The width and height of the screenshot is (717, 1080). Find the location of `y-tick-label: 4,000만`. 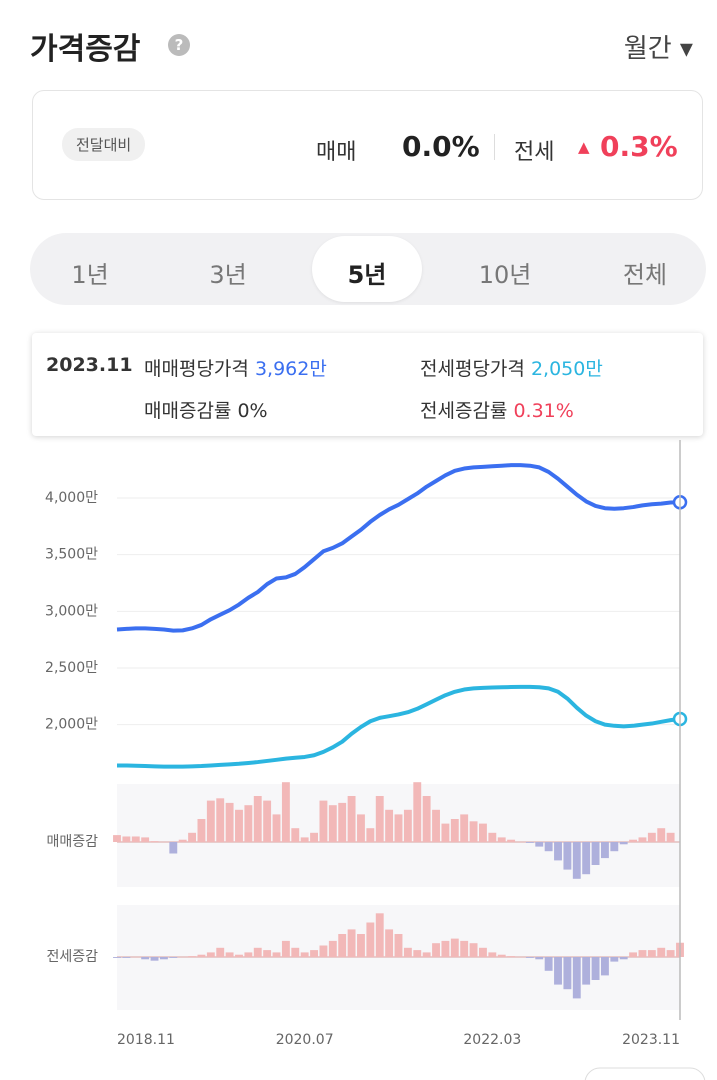

y-tick-label: 4,000만 is located at coordinates (71, 498).